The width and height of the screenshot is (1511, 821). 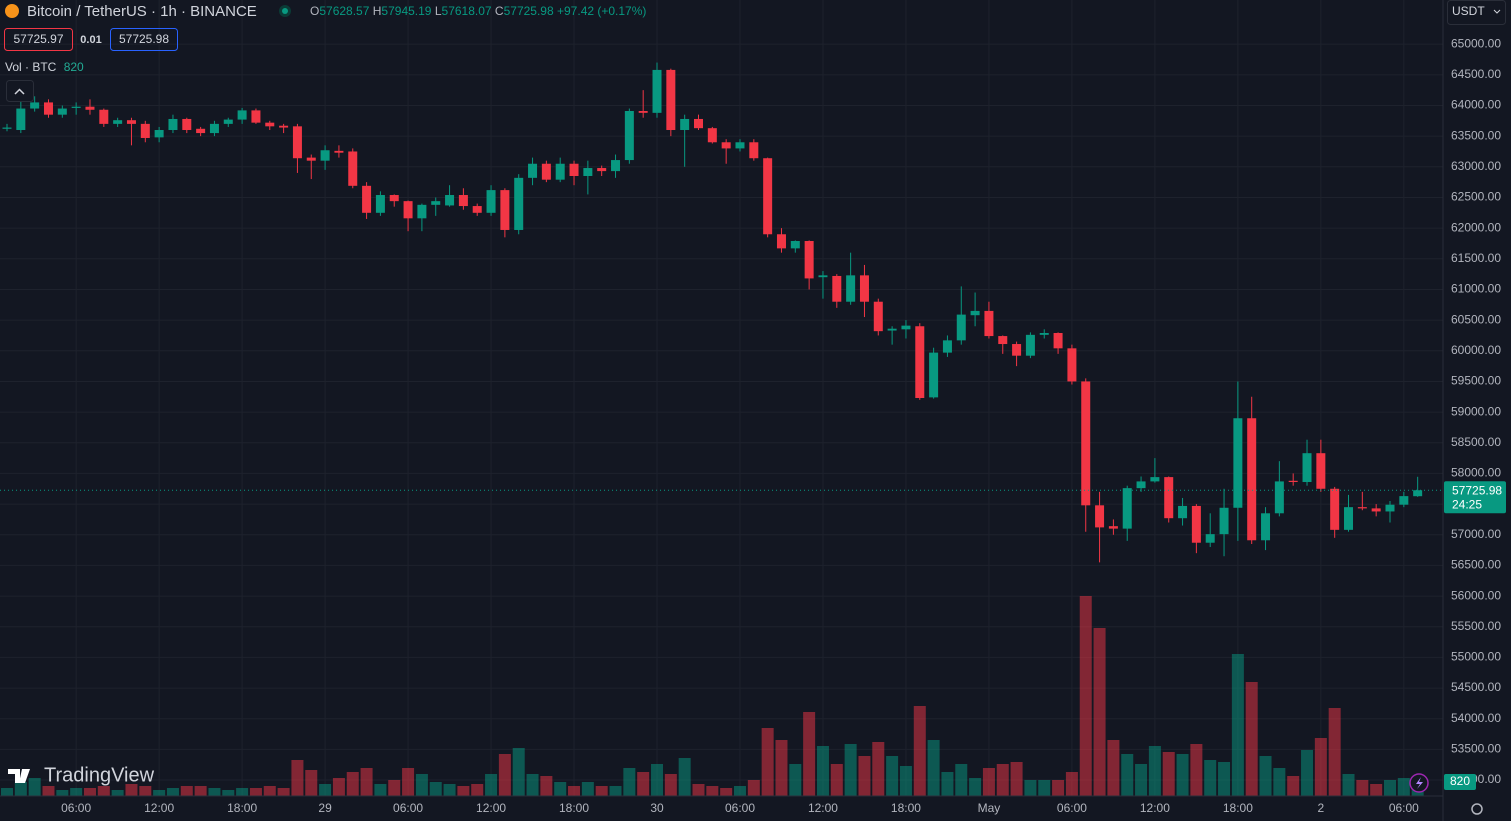 I want to click on currency-button, so click(x=1476, y=12).